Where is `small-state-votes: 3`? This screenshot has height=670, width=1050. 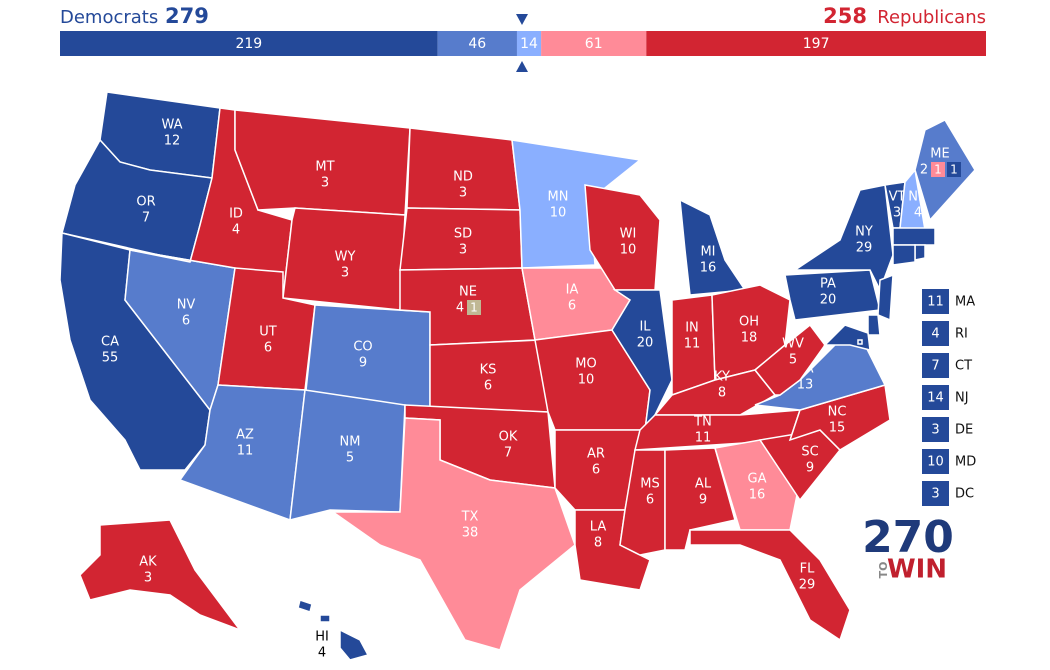
small-state-votes: 3 is located at coordinates (935, 430).